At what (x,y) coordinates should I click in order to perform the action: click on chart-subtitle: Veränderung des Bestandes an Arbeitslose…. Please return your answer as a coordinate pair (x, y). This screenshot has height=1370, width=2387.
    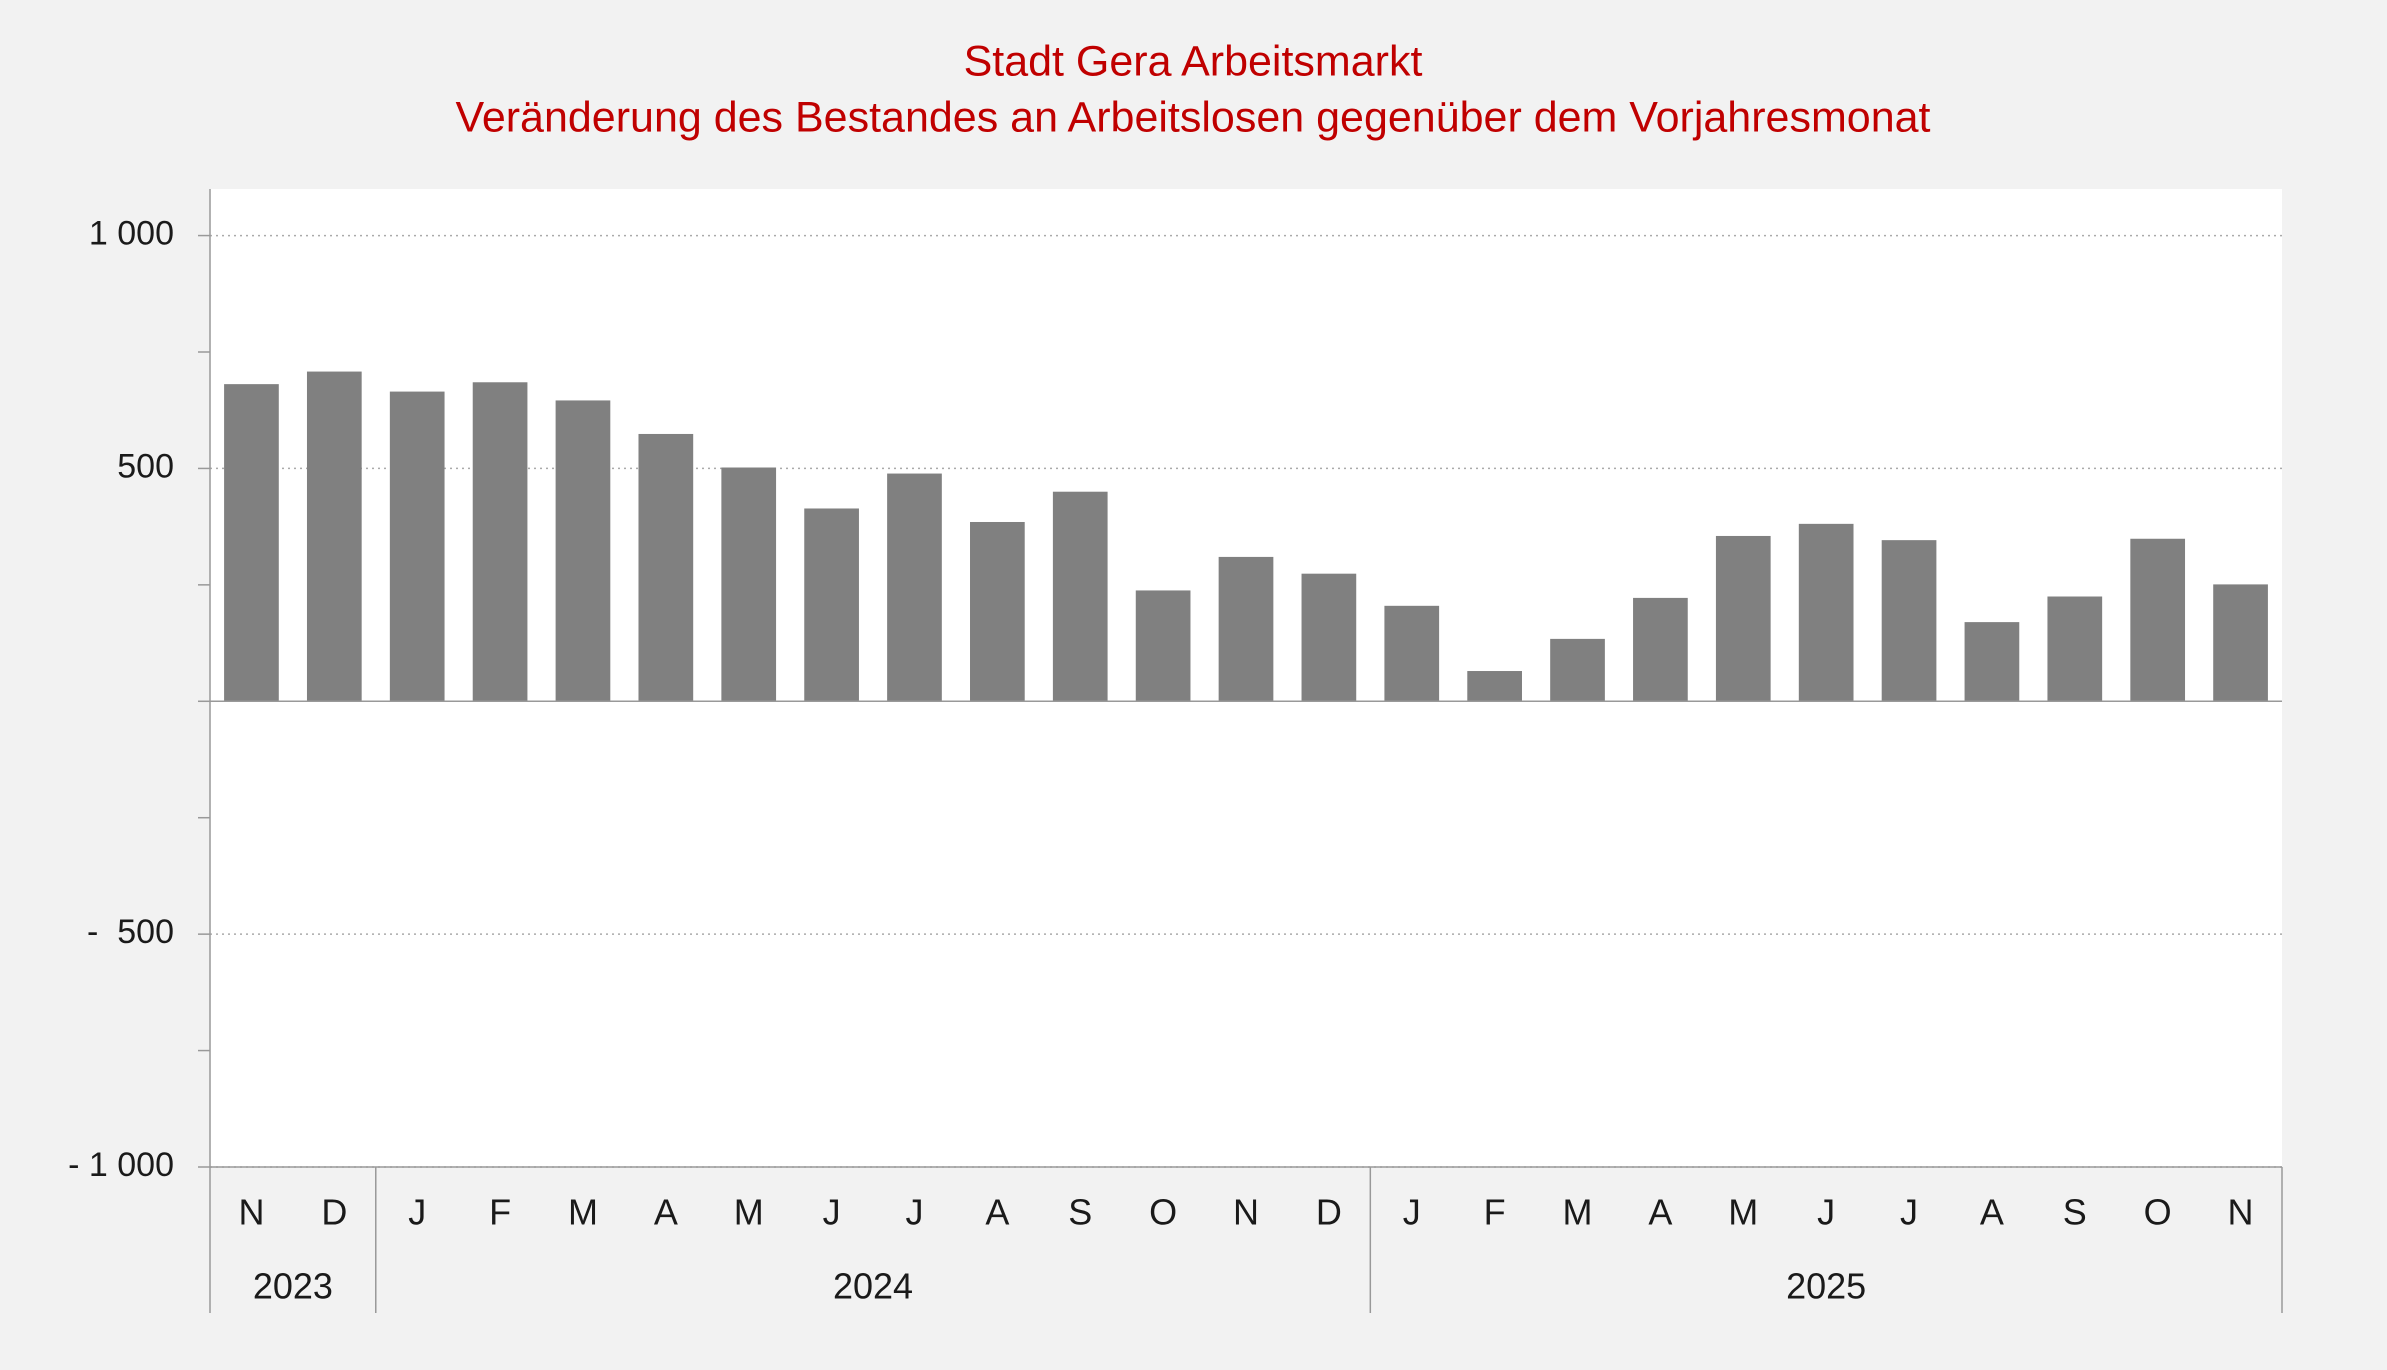
    Looking at the image, I should click on (1193, 117).